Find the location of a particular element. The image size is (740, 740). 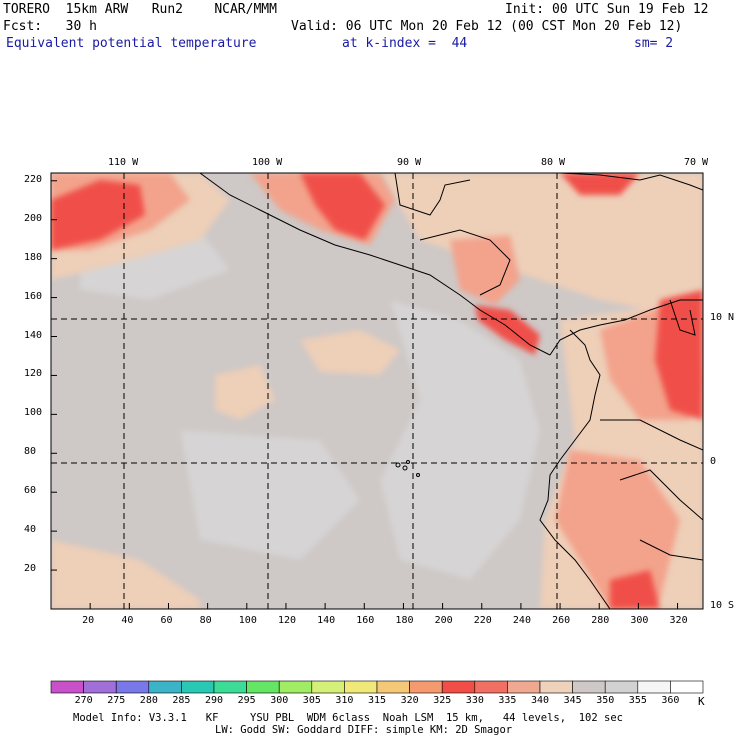

x-tick-label: 140 is located at coordinates (326, 620).